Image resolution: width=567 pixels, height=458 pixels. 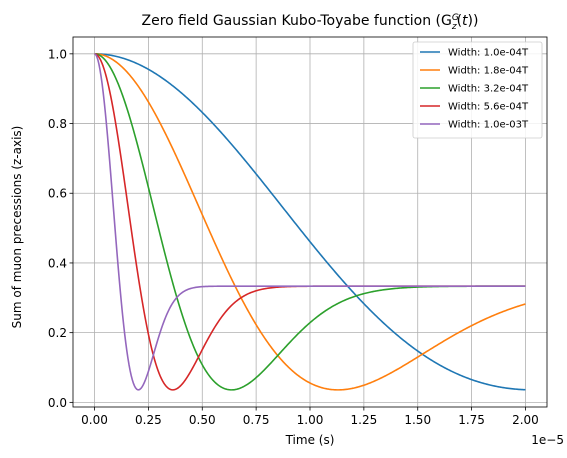 I want to click on y-tick-label: 0.6, so click(x=57, y=194).